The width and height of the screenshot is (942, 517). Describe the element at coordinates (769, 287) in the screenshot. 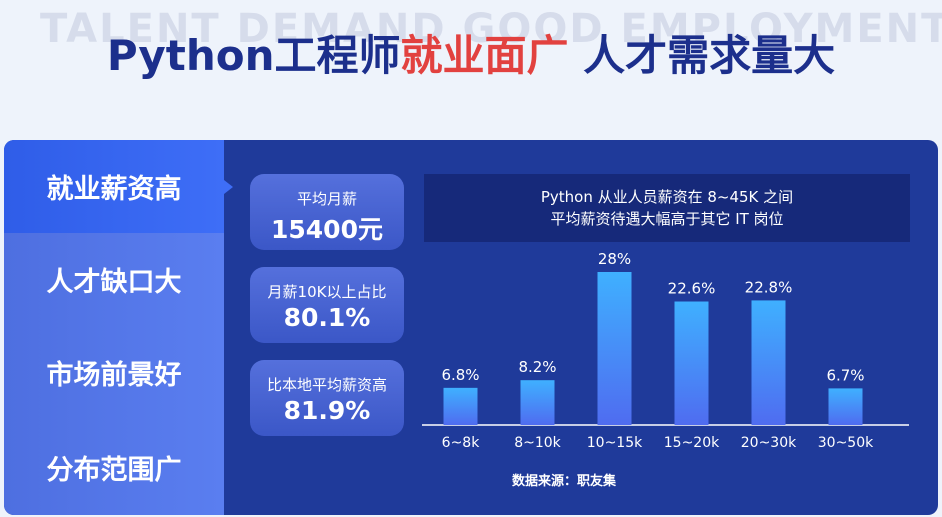

I see `data-label: 22.8%` at that location.